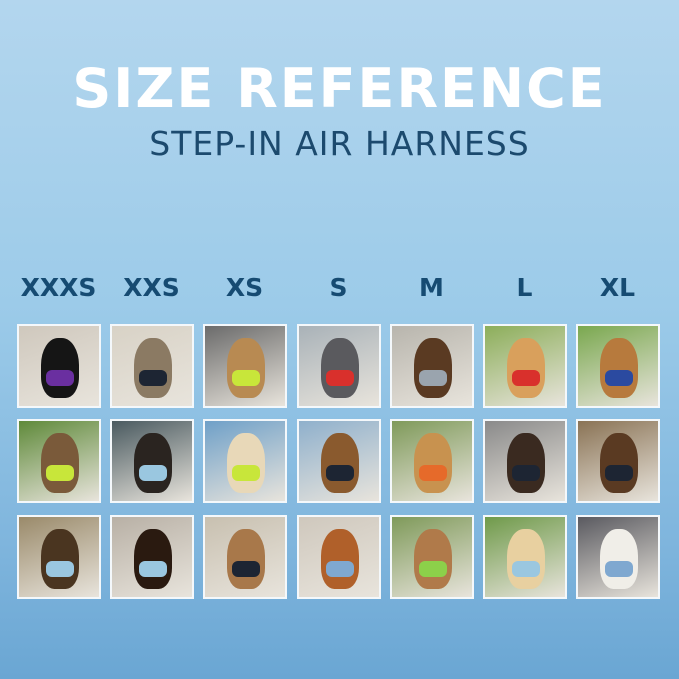 This screenshot has width=679, height=679. Describe the element at coordinates (58, 287) in the screenshot. I see `size-label-xxxs: XXXS` at that location.